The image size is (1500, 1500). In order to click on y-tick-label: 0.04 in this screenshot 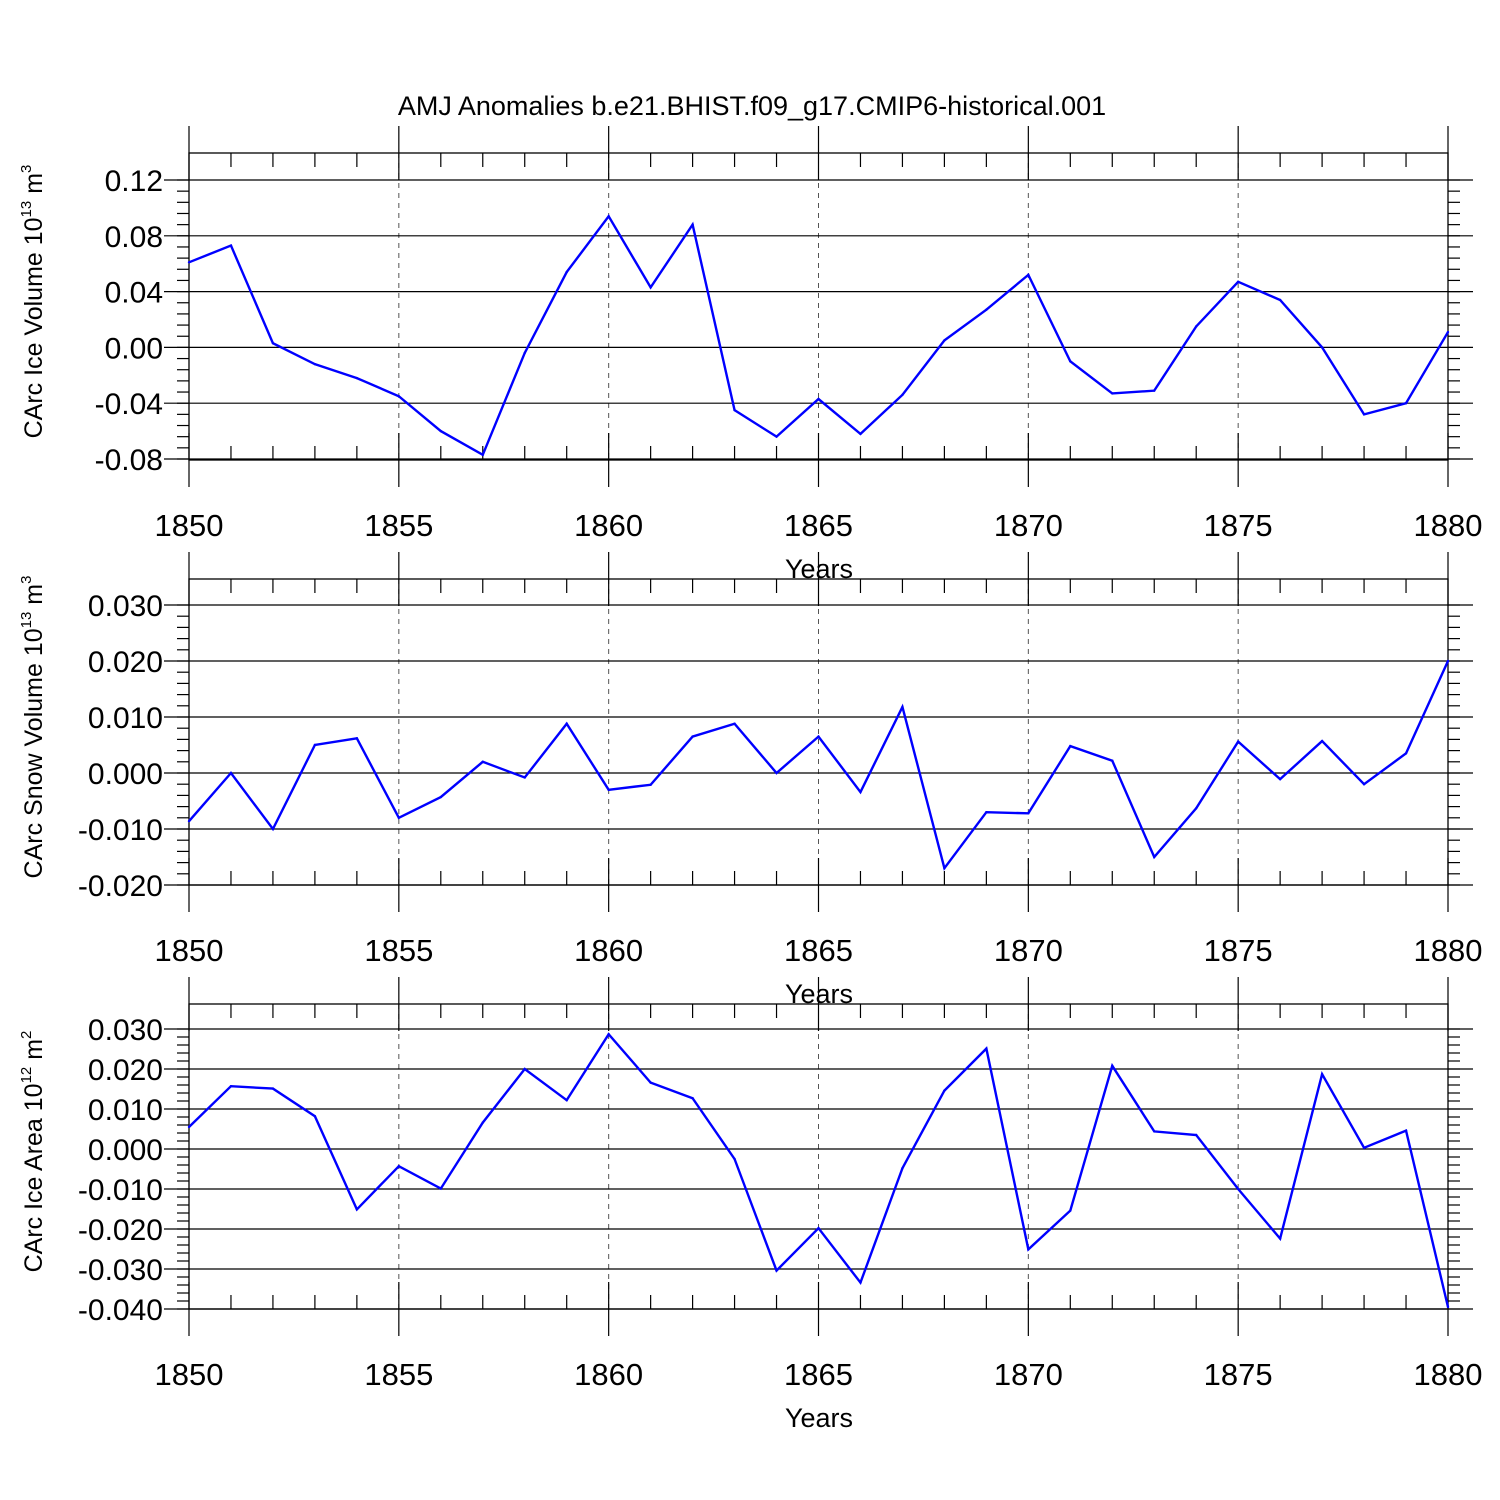, I will do `click(134, 293)`.